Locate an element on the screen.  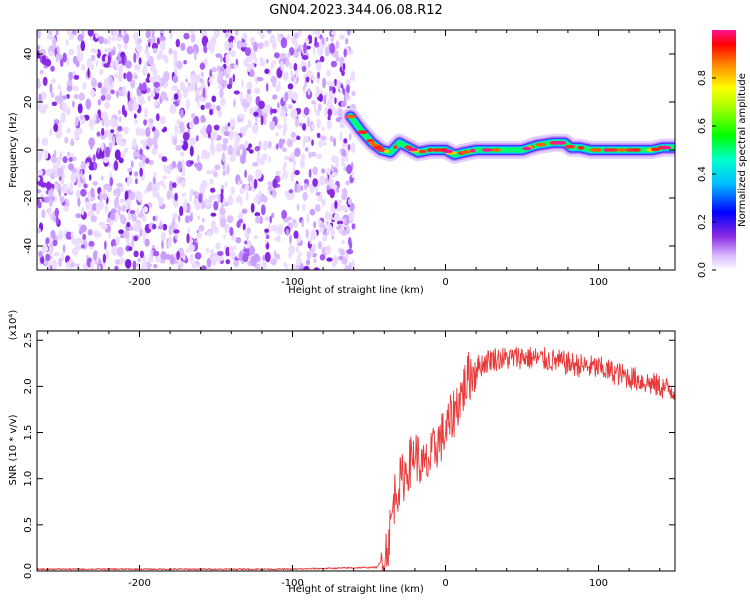
colorbar-label: Normalized spectral amplitude is located at coordinates (742, 150).